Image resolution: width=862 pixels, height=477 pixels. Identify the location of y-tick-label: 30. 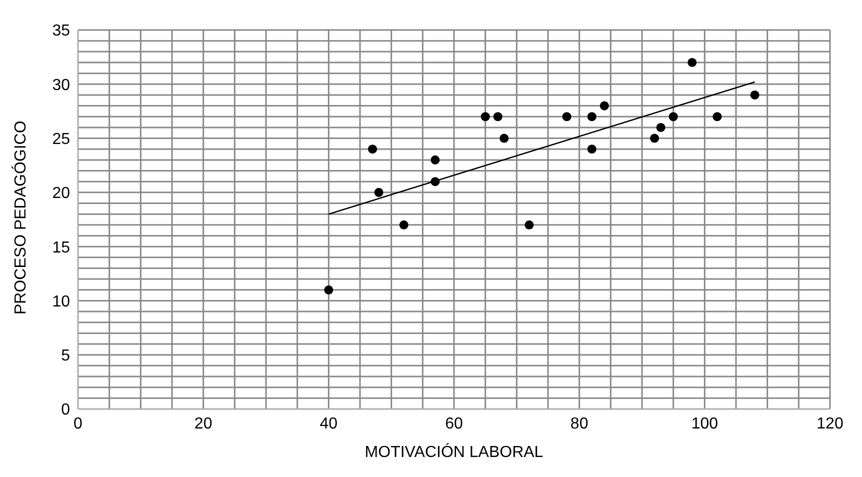
(61, 85).